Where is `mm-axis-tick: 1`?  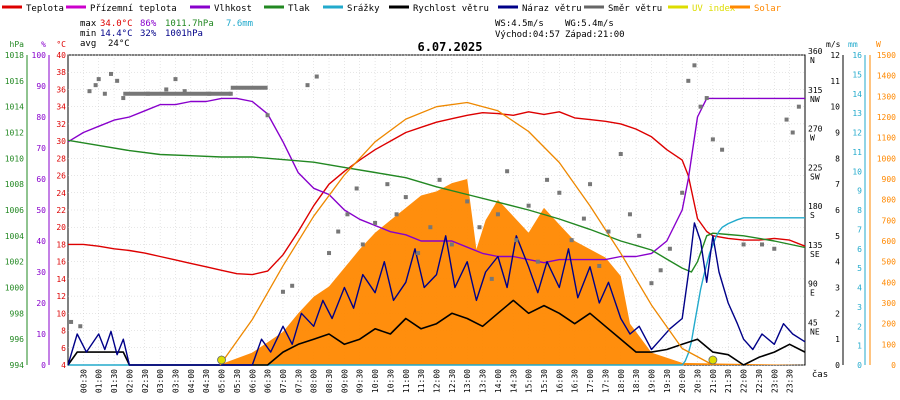 mm-axis-tick: 1 is located at coordinates (859, 346).